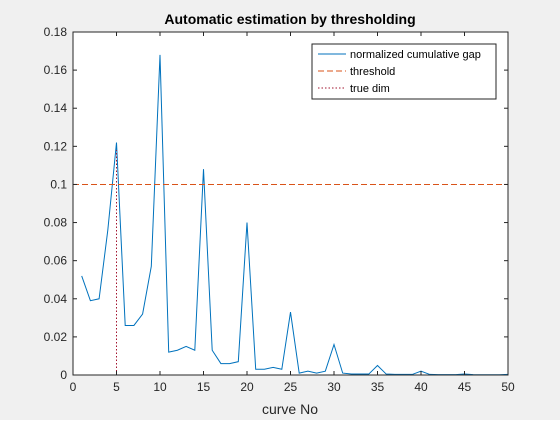 The height and width of the screenshot is (425, 560). Describe the element at coordinates (421, 387) in the screenshot. I see `x-tick-label: 40` at that location.